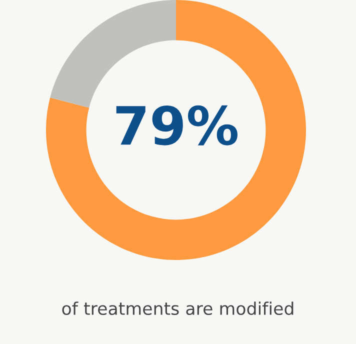 The width and height of the screenshot is (356, 344). I want to click on data-label: 79%, so click(177, 125).